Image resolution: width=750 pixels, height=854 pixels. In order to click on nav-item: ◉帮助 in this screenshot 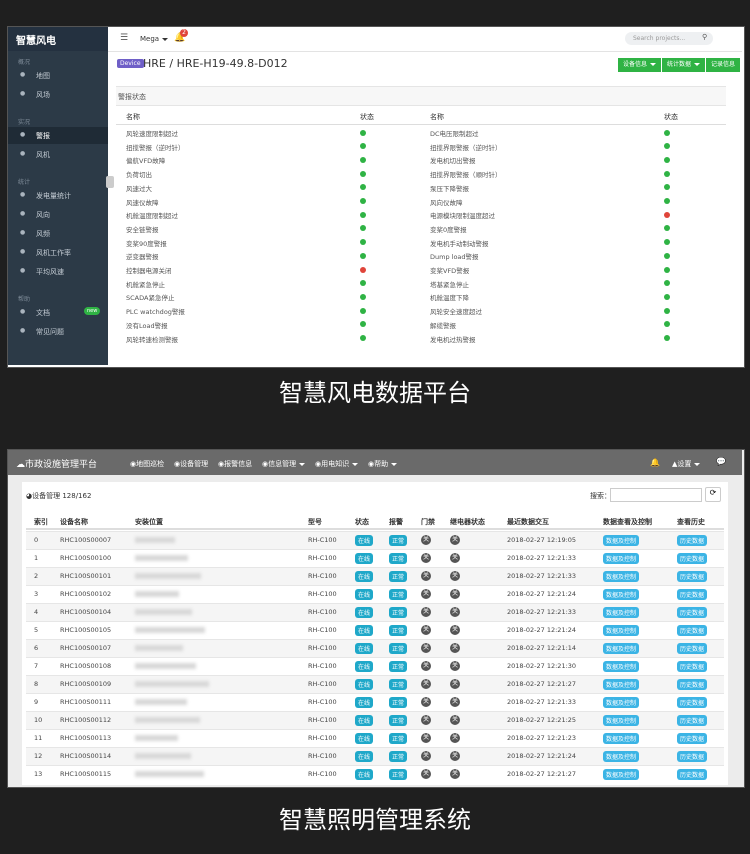, I will do `click(383, 464)`.